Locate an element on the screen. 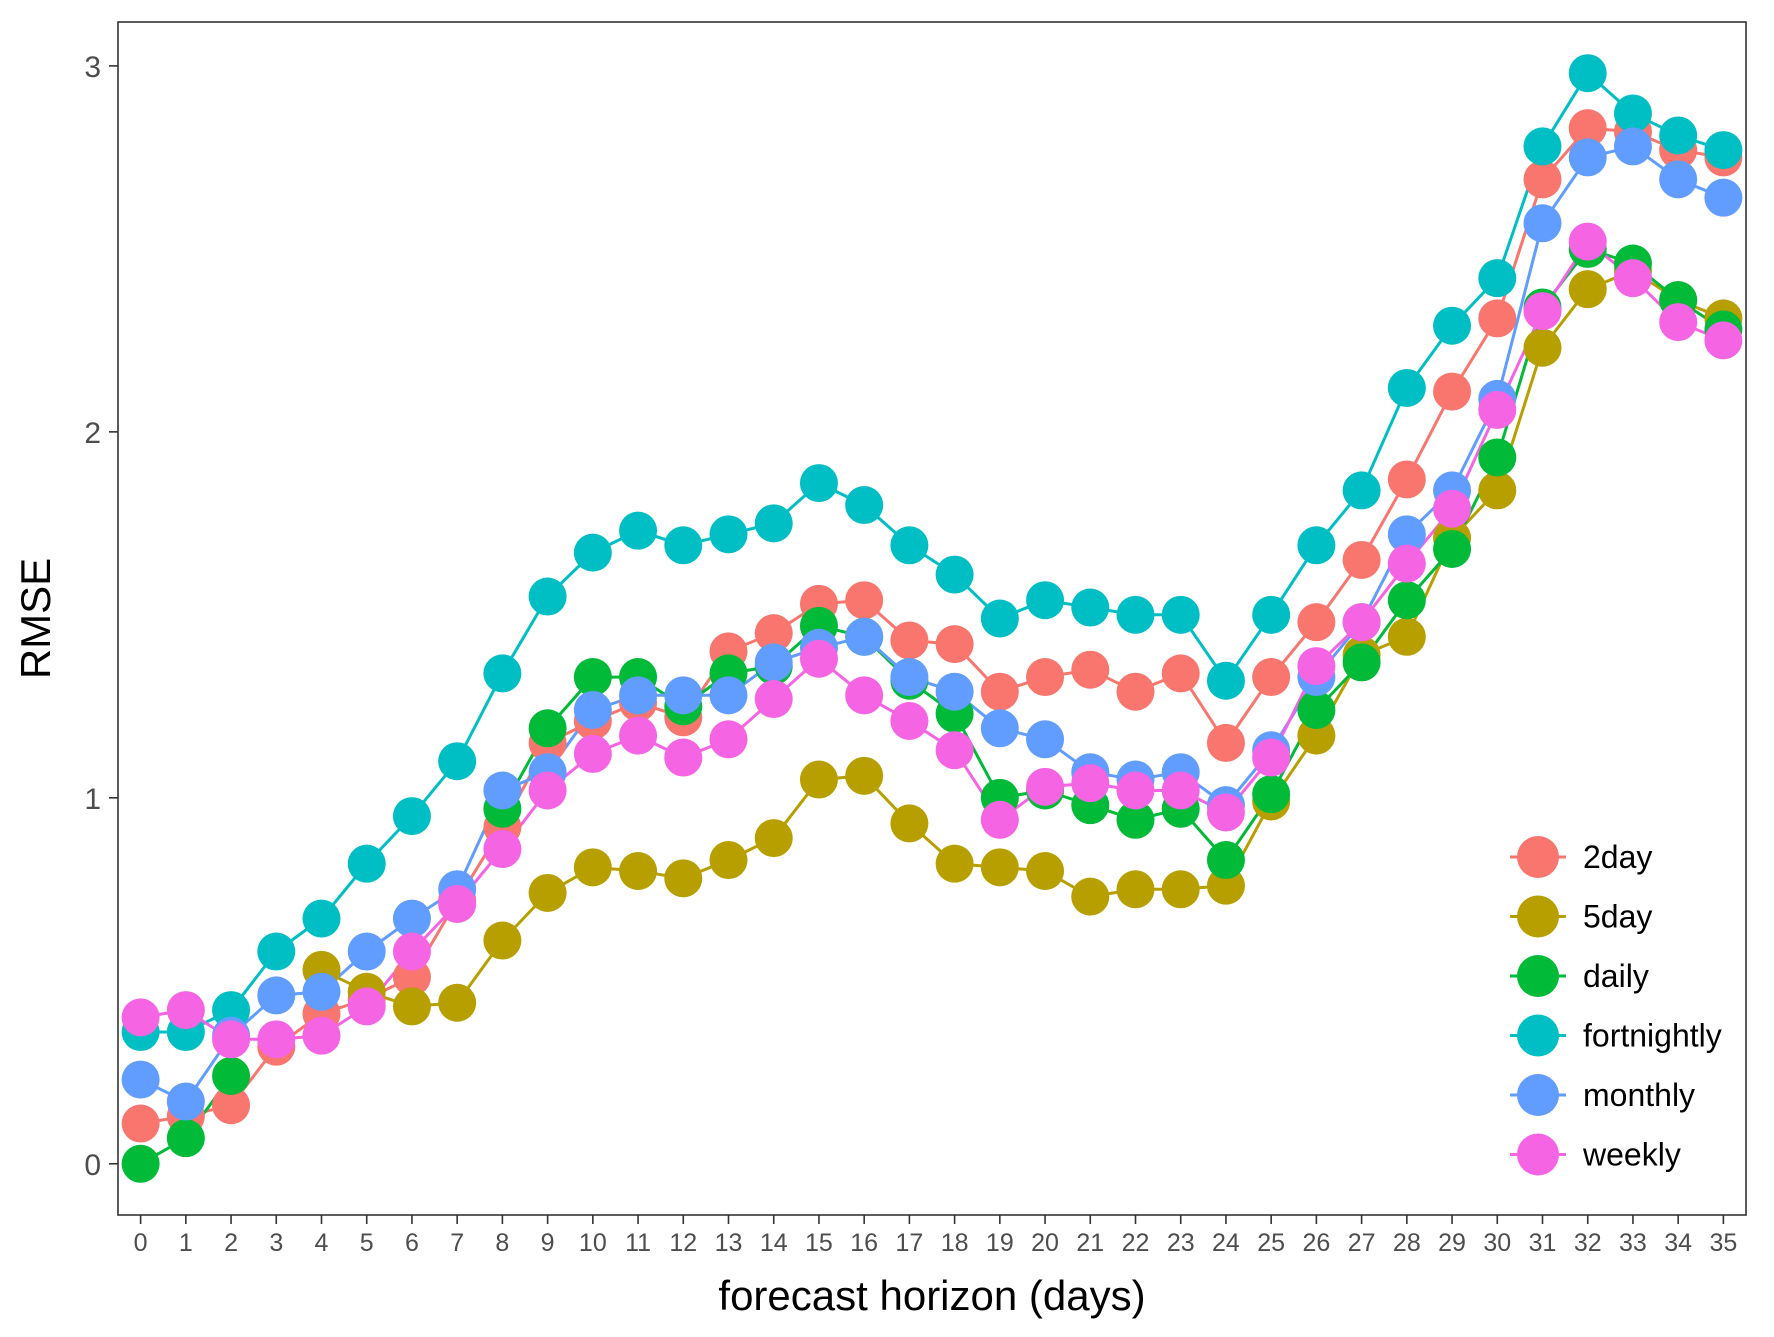  y-tick-label: 0 is located at coordinates (92, 1165).